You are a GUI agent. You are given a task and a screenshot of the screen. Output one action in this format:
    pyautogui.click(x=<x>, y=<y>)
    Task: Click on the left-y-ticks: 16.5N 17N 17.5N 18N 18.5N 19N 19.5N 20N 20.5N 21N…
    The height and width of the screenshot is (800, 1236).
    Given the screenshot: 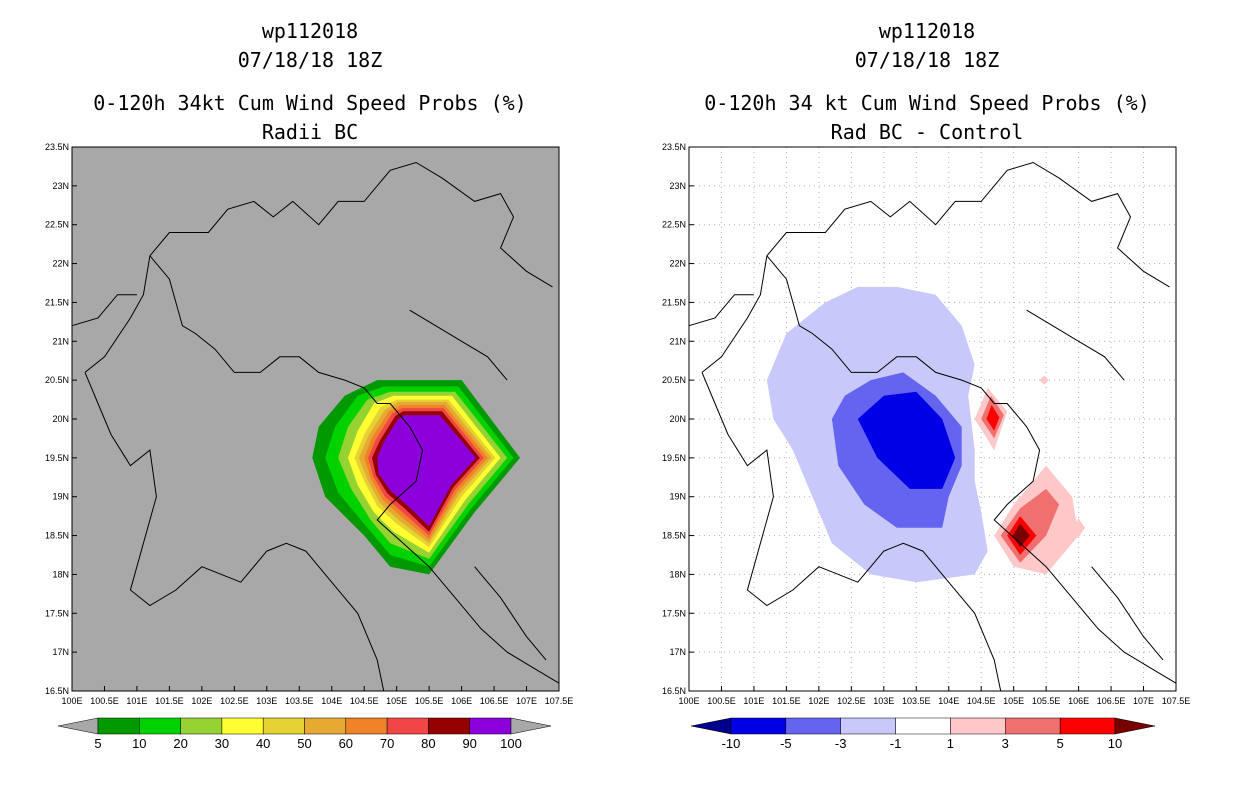 What is the action you would take?
    pyautogui.click(x=61, y=419)
    